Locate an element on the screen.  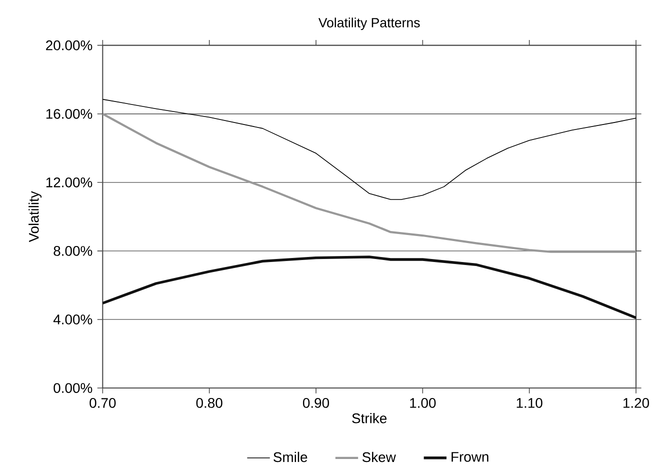
line-series is located at coordinates (369, 288).